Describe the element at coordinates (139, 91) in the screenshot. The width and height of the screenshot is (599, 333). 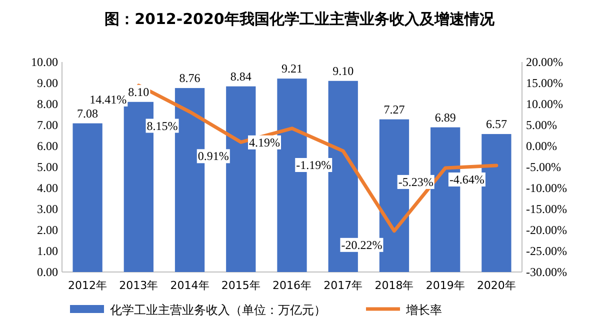
I see `data-label: 8.10` at that location.